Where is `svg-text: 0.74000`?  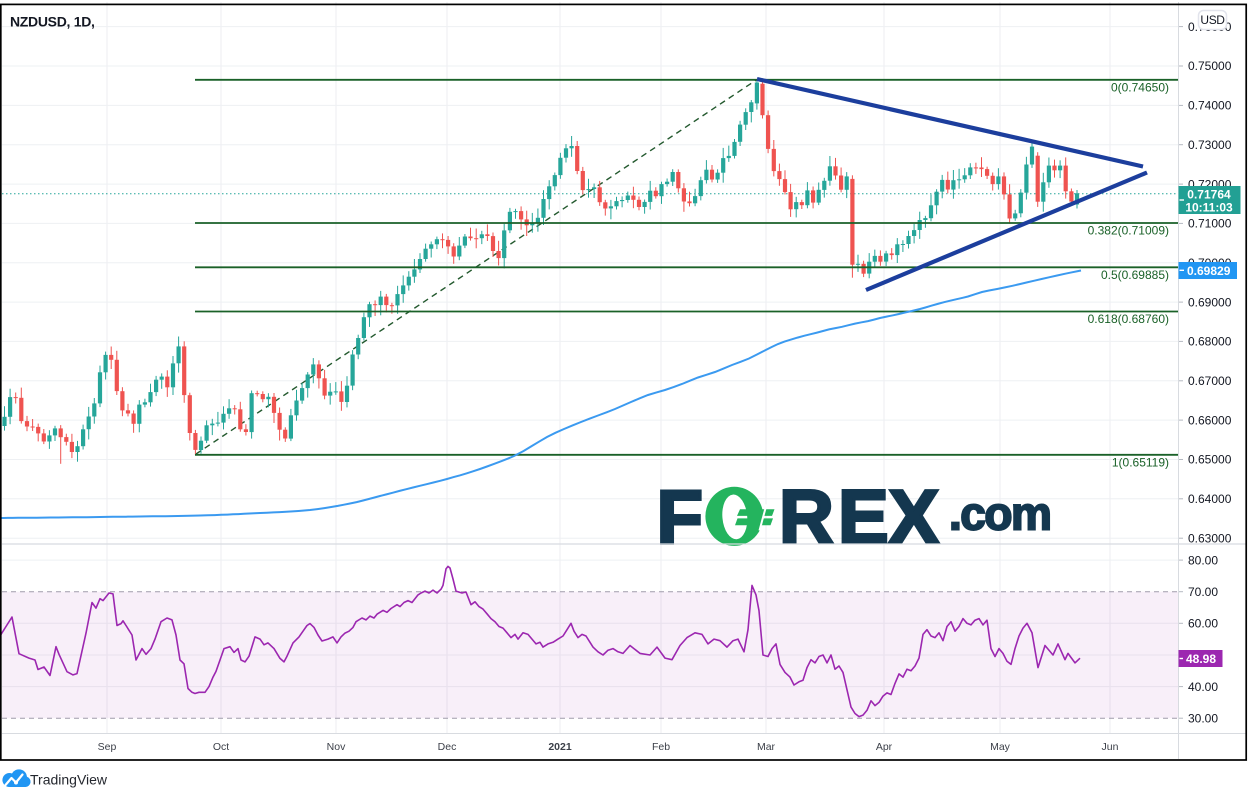
svg-text: 0.74000 is located at coordinates (1210, 106).